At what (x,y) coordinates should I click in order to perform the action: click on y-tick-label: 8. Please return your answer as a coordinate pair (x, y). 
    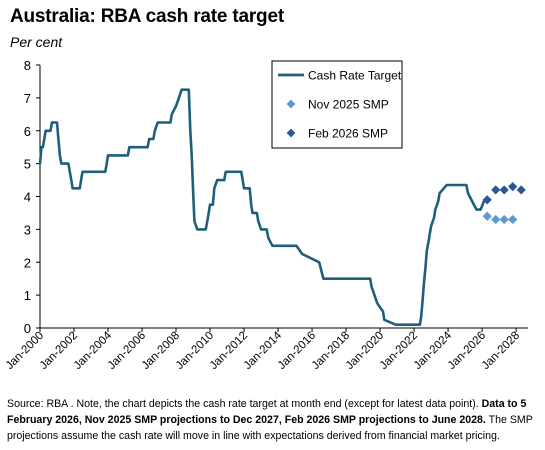
    Looking at the image, I should click on (27, 65).